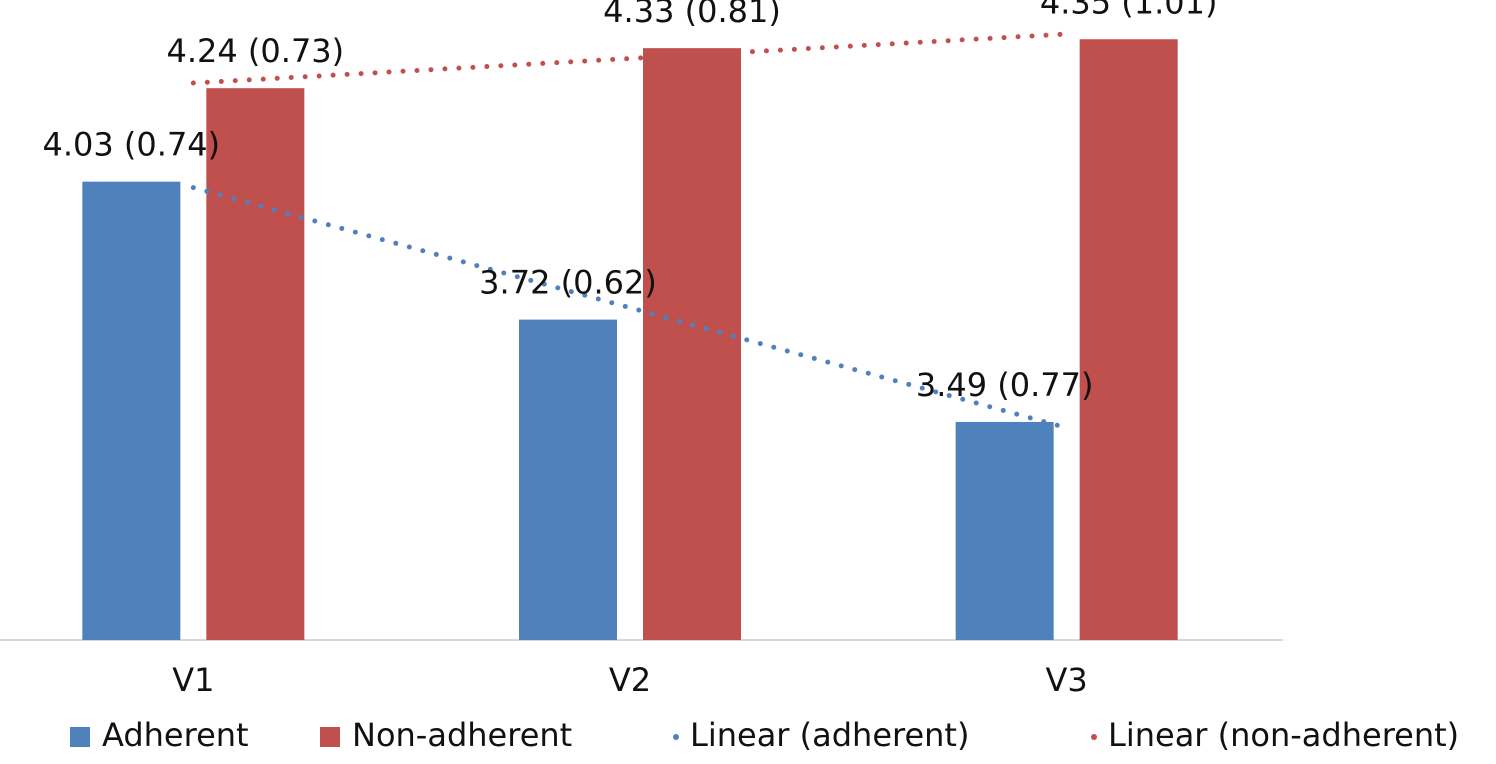 This screenshot has width=1496, height=764. I want to click on data-label: 3.49 (0.77), so click(1005, 385).